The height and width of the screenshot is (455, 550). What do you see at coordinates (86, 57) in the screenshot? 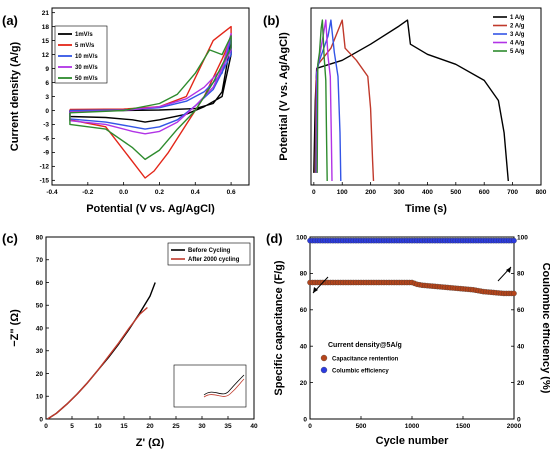
I see `legend-label: 10 mV/s` at bounding box center [86, 57].